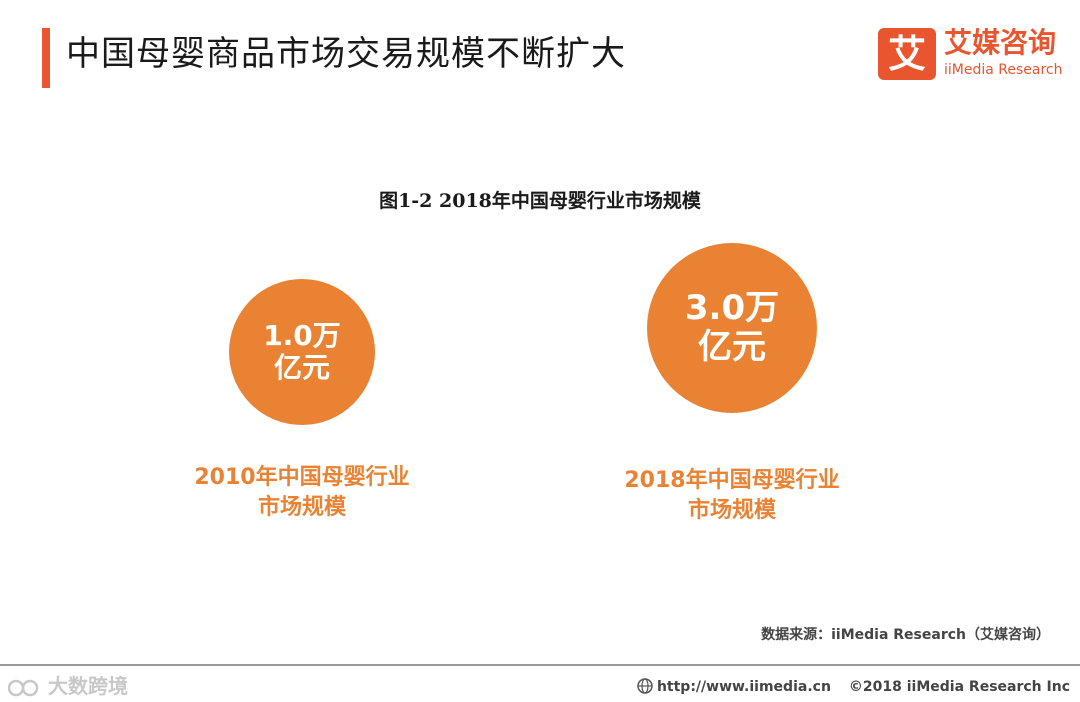 The image size is (1080, 702). Describe the element at coordinates (732, 347) in the screenshot. I see `bubble-2018-unit: 亿元` at that location.